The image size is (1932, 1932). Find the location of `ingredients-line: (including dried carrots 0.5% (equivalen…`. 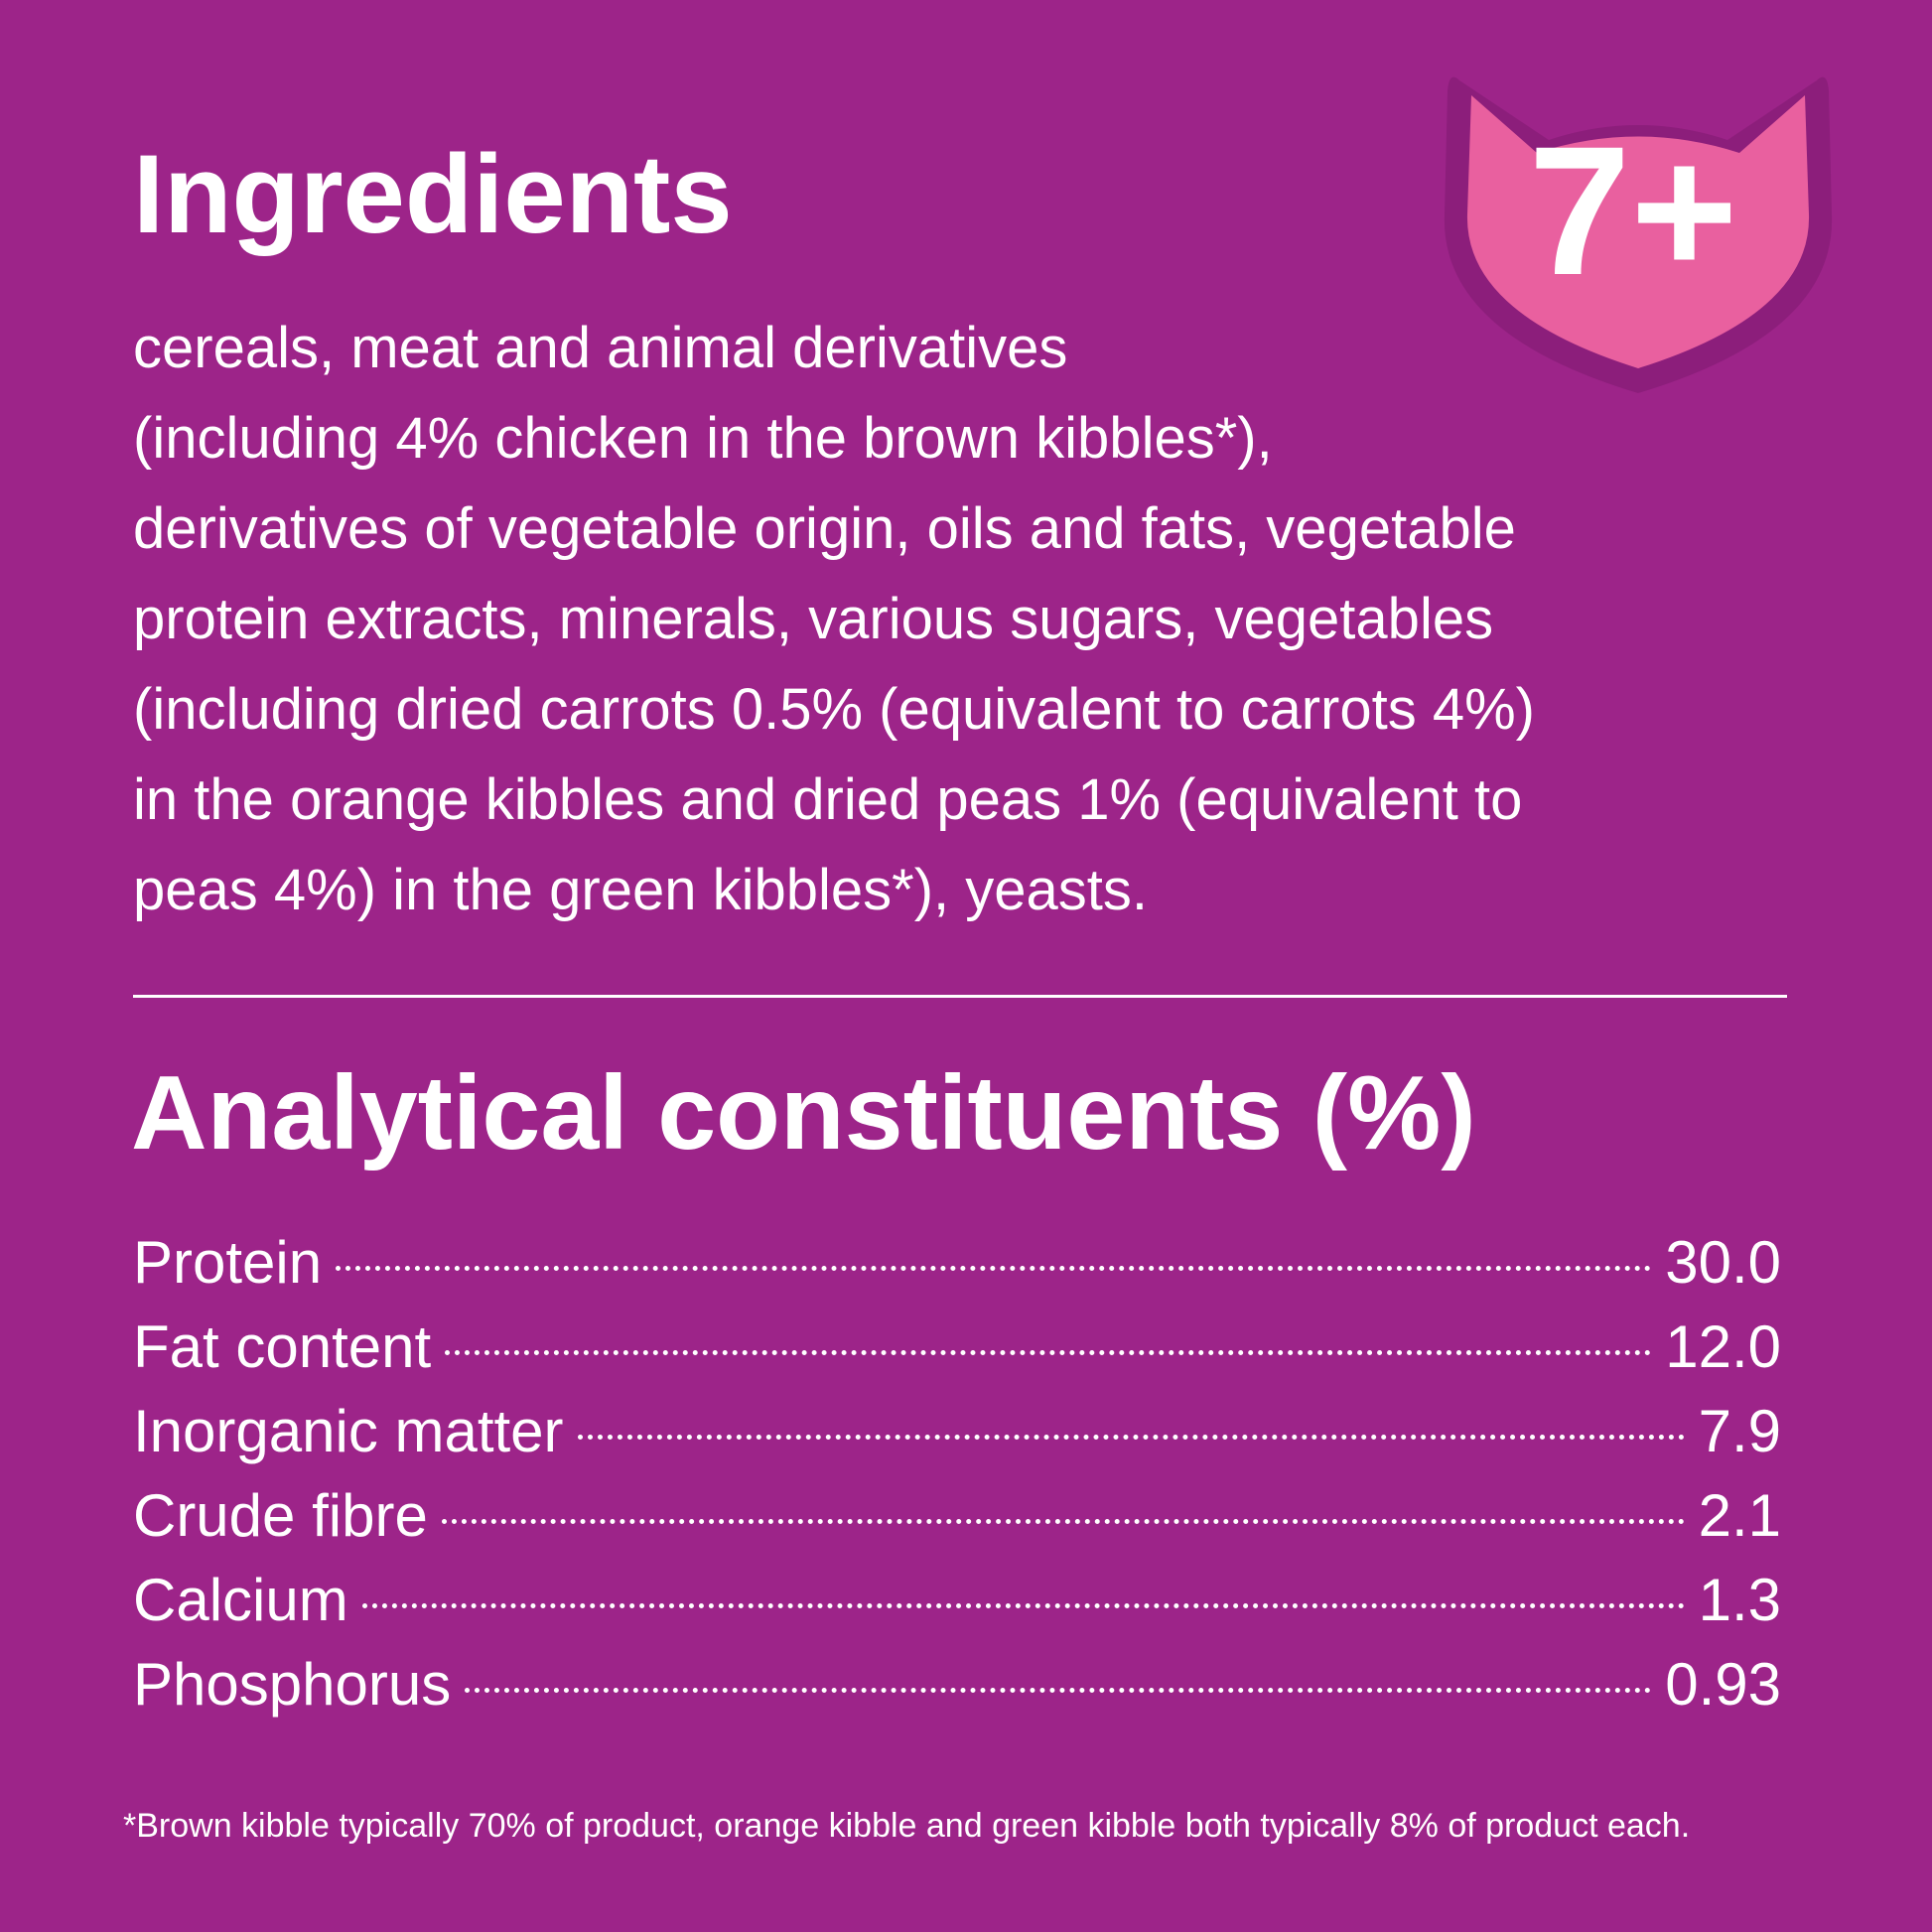

ingredients-line: (including dried carrots 0.5% (equivalen… is located at coordinates (834, 710).